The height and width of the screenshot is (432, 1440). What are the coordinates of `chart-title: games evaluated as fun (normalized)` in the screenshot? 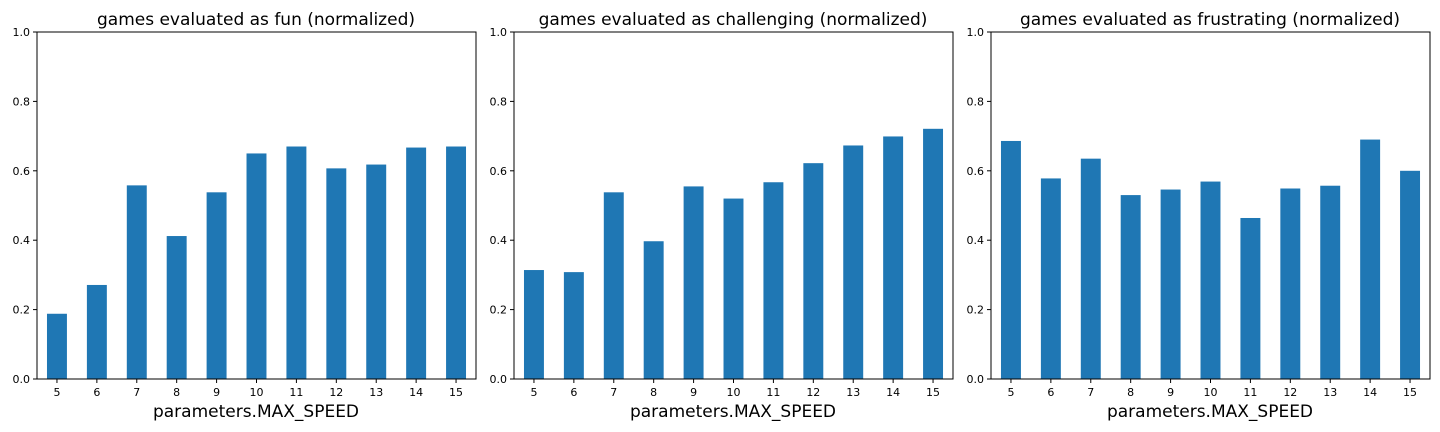 It's located at (256, 20).